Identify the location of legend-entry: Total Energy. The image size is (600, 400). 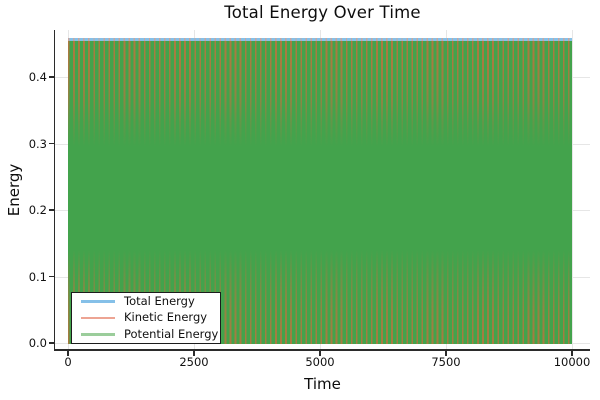
(150, 301).